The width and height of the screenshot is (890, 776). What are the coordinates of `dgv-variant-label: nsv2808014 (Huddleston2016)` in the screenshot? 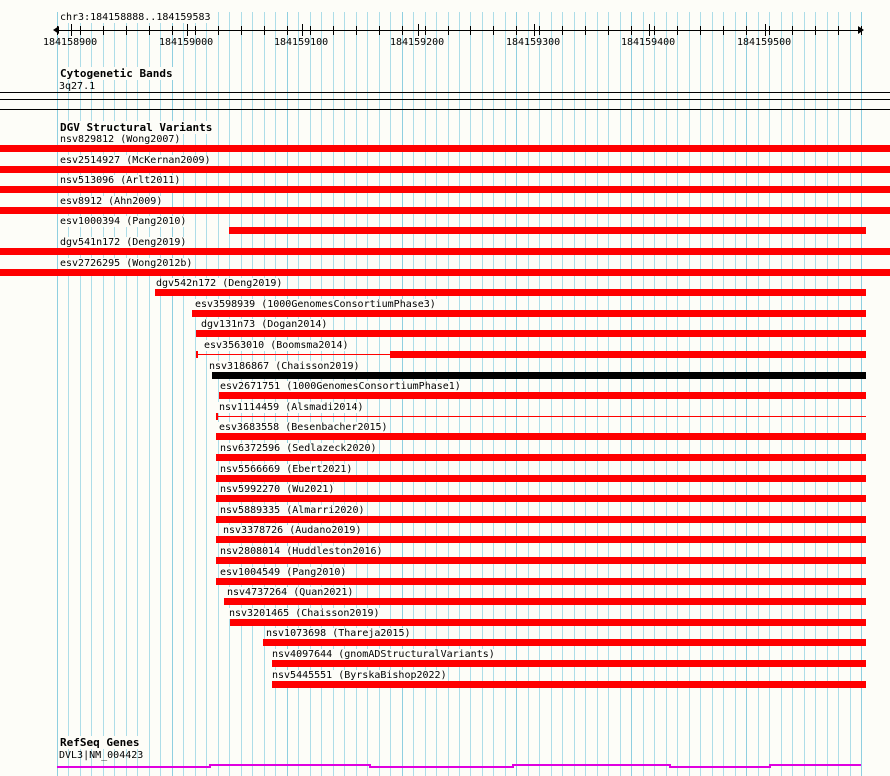 It's located at (301, 551).